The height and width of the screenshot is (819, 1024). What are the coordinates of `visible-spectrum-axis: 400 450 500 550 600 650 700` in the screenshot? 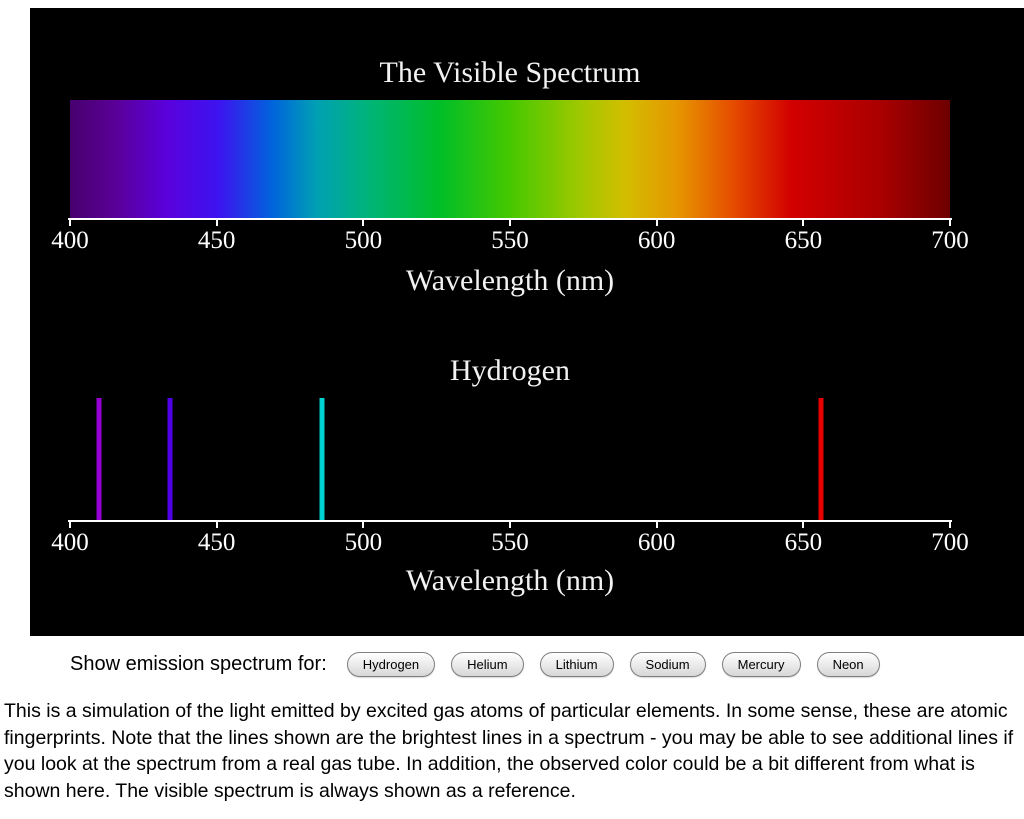 It's located at (510, 240).